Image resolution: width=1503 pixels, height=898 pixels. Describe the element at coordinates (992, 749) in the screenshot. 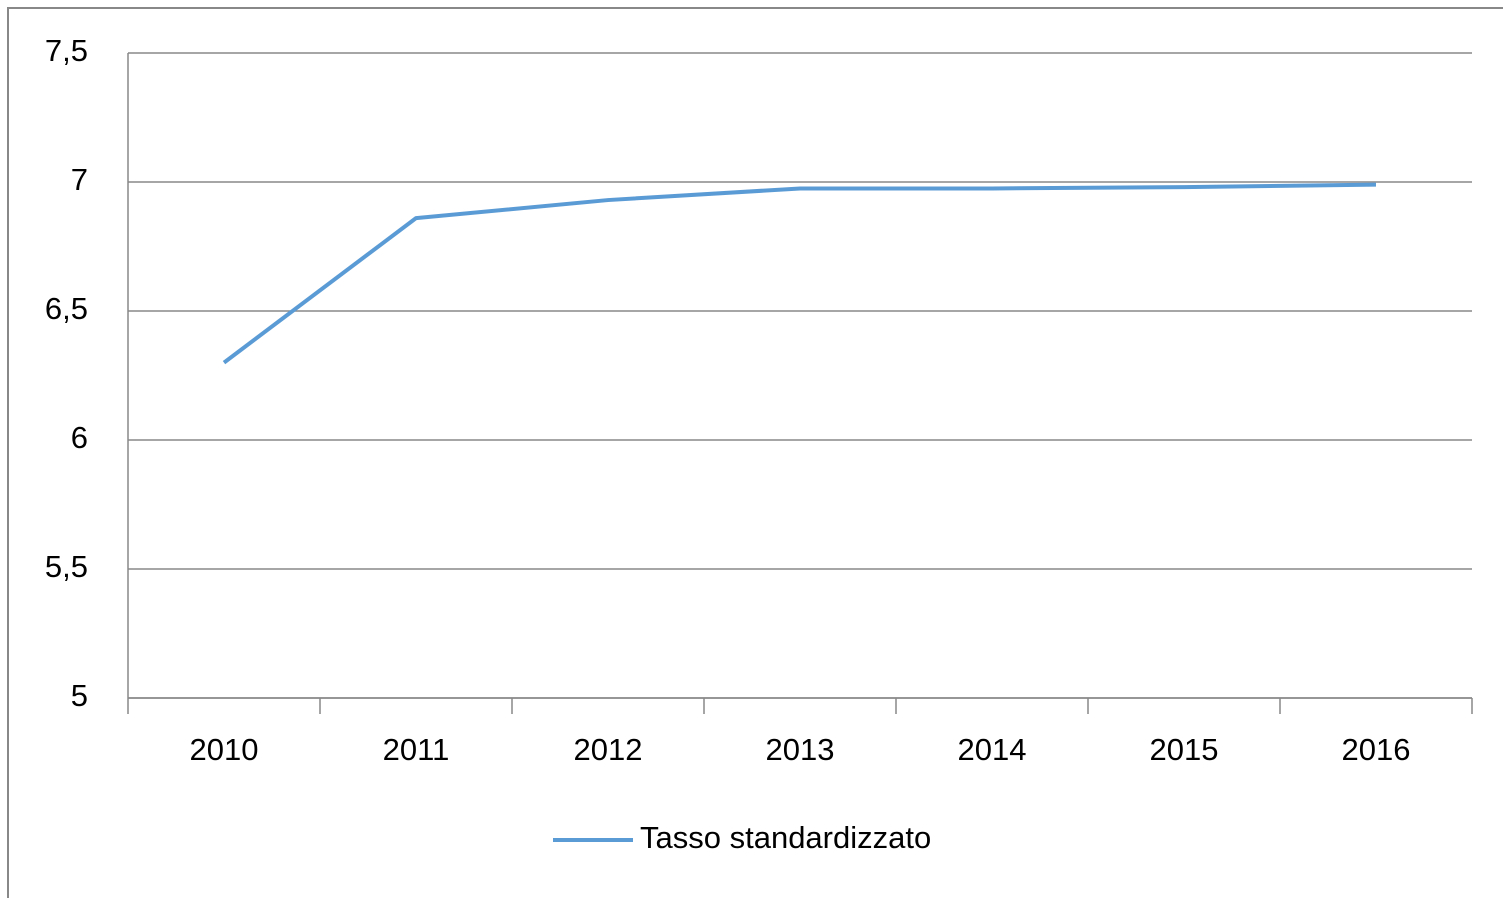

I see `x-tick-label: 2014` at that location.